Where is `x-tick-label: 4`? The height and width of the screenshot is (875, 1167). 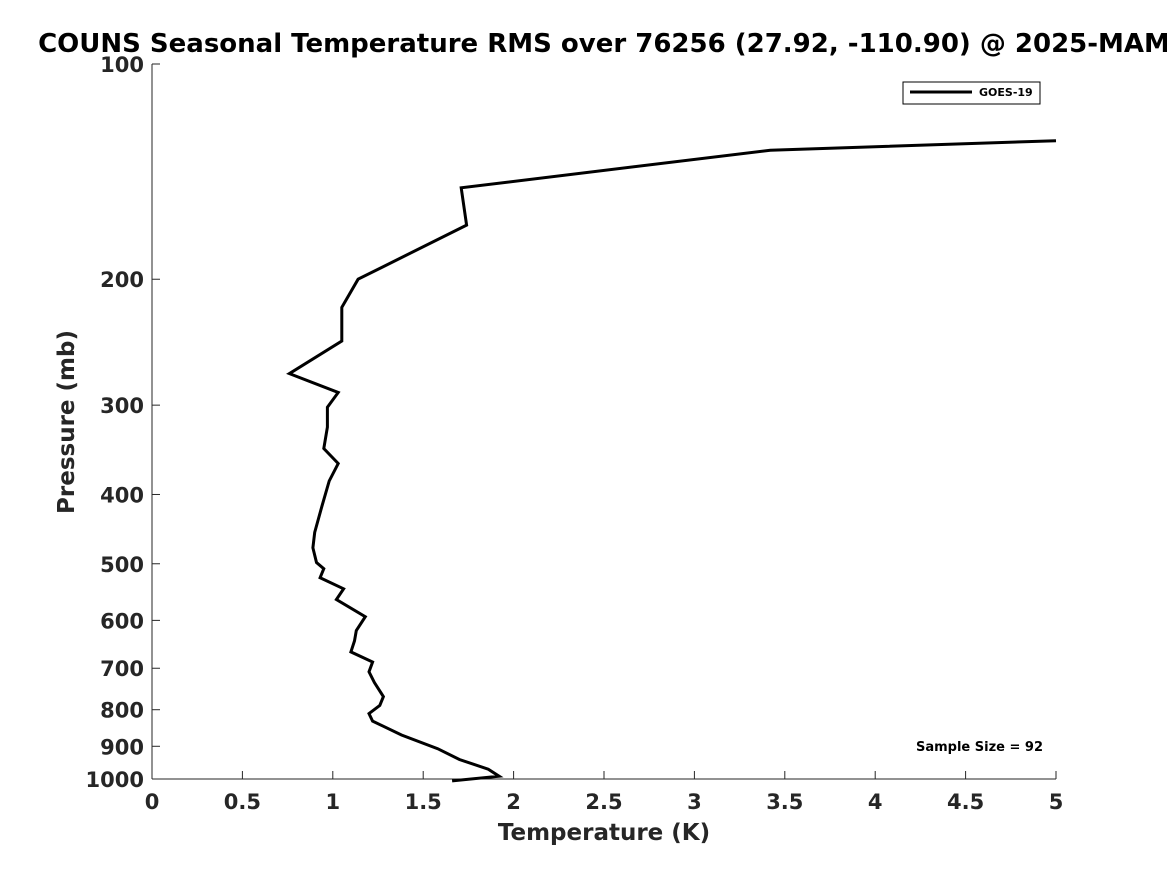 x-tick-label: 4 is located at coordinates (875, 802).